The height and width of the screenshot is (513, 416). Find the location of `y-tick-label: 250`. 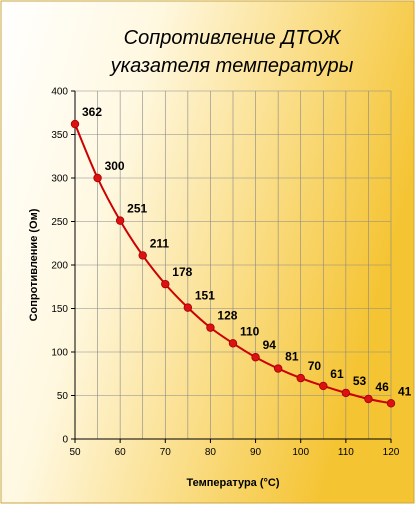

y-tick-label: 250 is located at coordinates (59, 222).